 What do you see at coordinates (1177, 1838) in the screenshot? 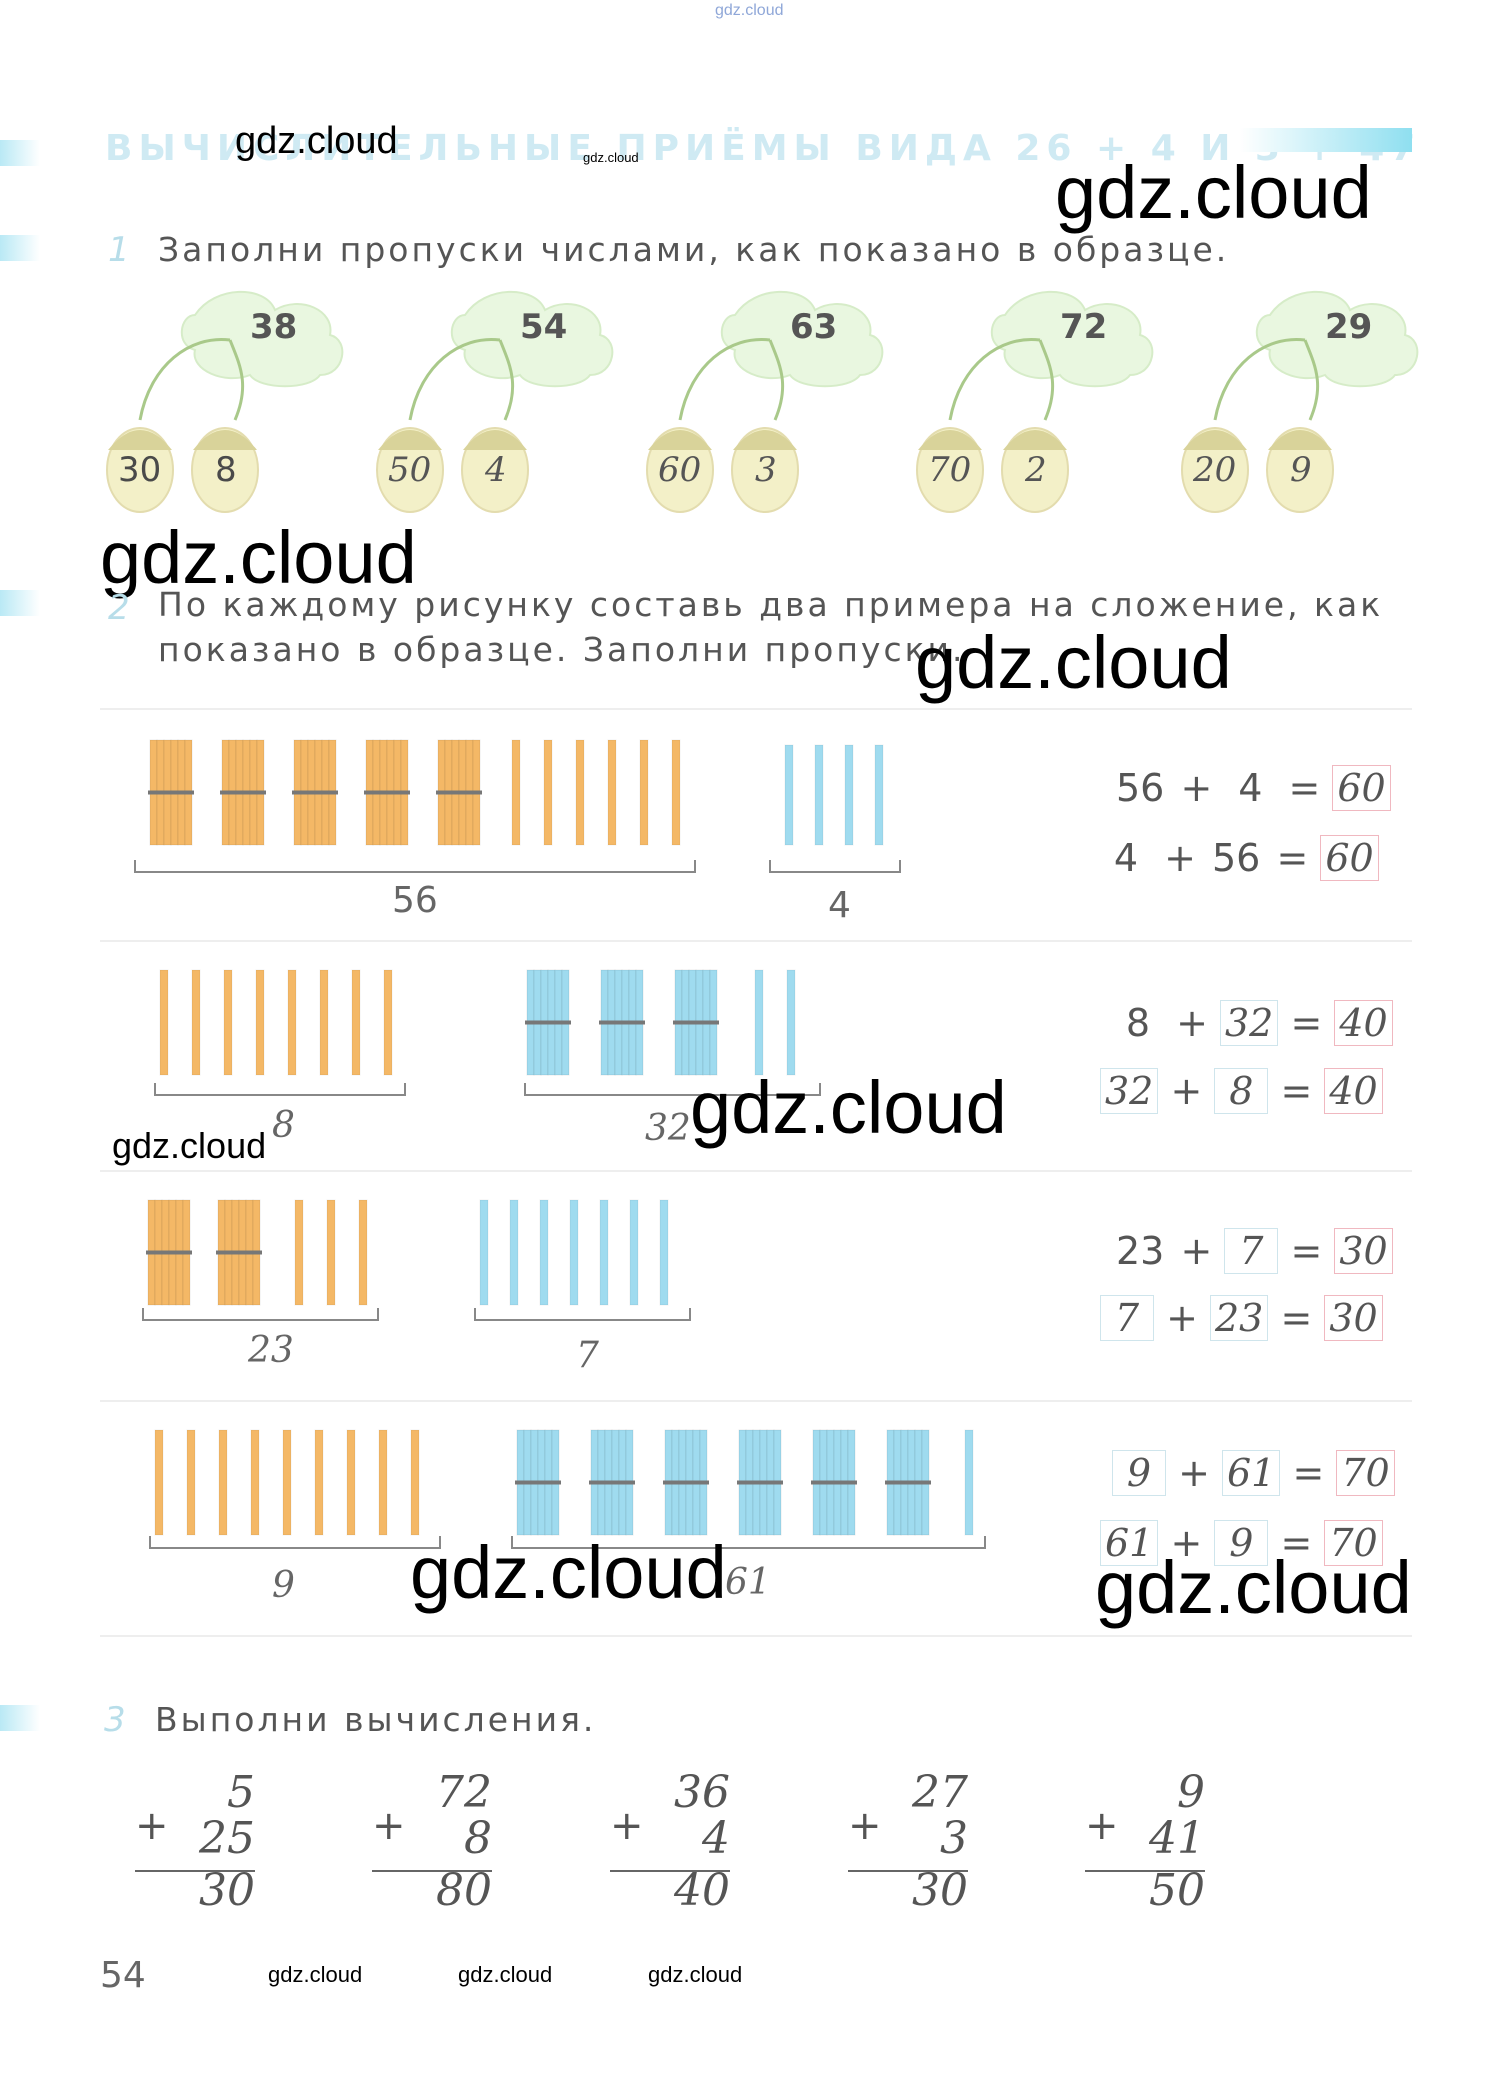
I see `addend-bottom: 41` at bounding box center [1177, 1838].